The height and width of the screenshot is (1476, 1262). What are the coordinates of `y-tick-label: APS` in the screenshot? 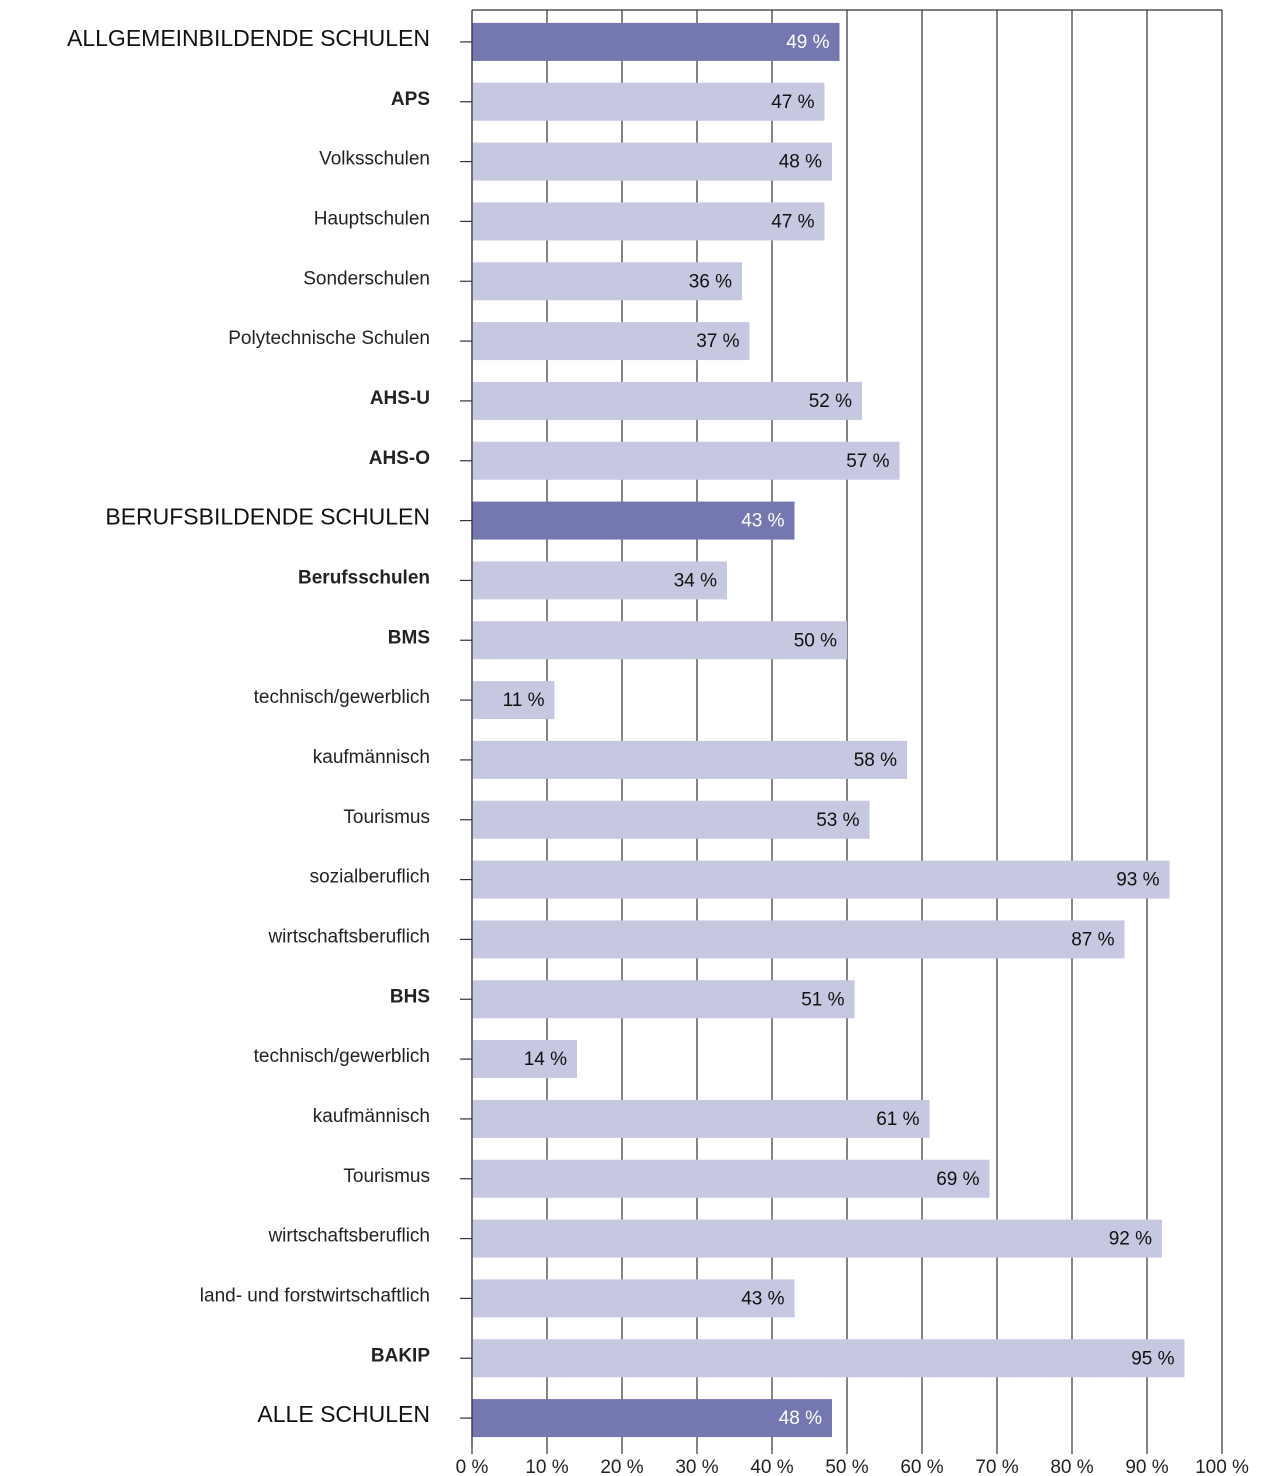 It's located at (410, 99).